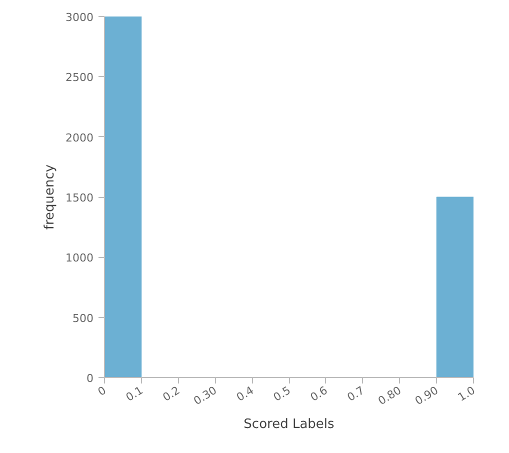  What do you see at coordinates (426, 396) in the screenshot?
I see `x-tick-label: 0.90` at bounding box center [426, 396].